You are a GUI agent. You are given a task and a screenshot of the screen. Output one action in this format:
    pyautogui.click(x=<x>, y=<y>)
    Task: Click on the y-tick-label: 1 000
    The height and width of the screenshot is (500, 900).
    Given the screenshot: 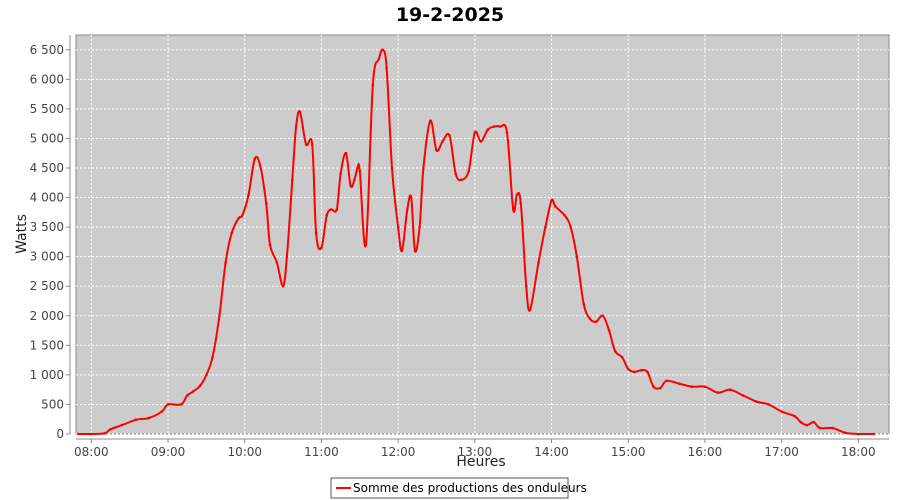 What is the action you would take?
    pyautogui.click(x=47, y=375)
    